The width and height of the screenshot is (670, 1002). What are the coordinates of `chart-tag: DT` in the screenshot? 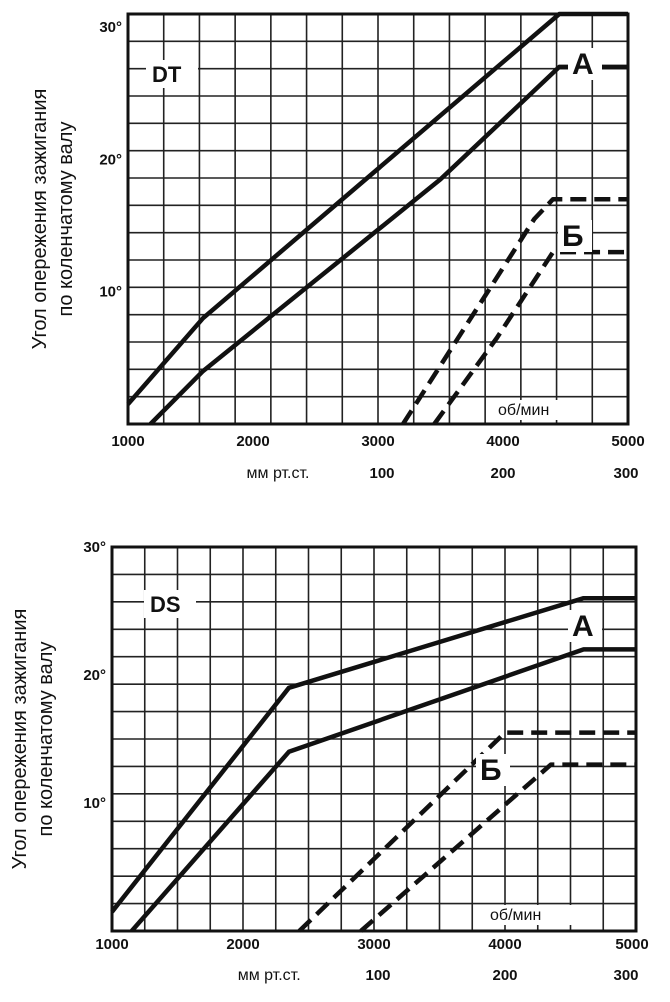 It's located at (167, 74).